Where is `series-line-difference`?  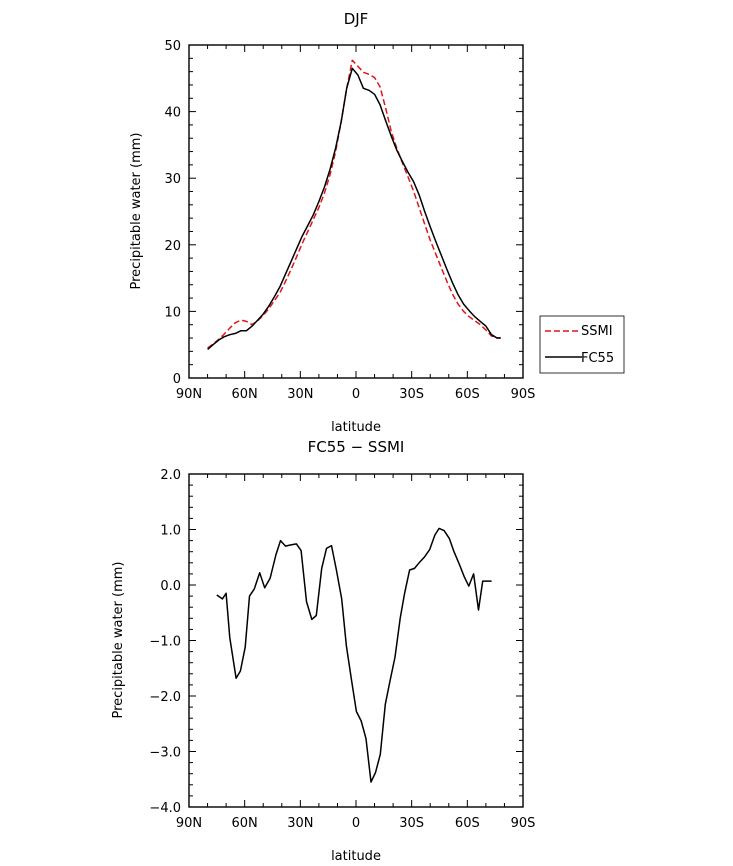
series-line-difference is located at coordinates (354, 655).